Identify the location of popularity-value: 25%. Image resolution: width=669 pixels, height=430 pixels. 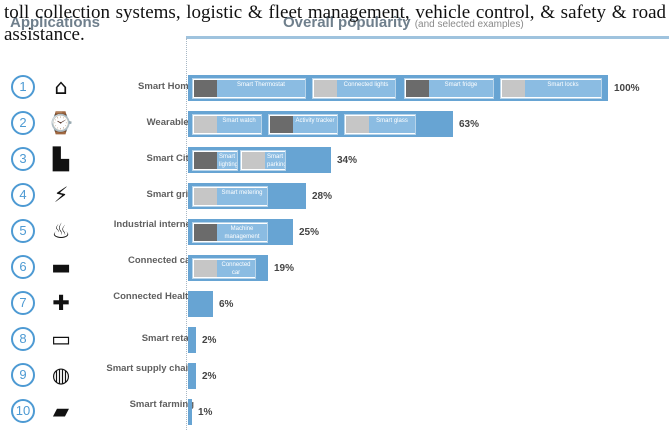
(309, 232).